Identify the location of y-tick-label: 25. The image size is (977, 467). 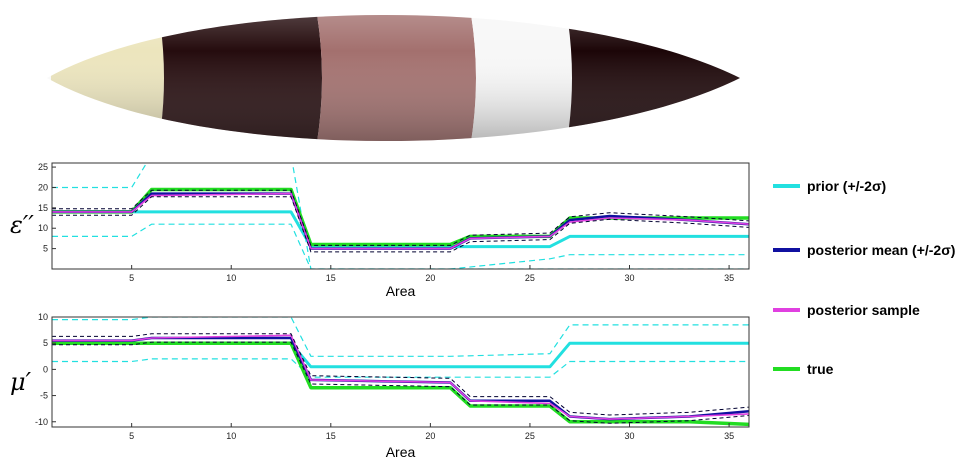
(43, 167).